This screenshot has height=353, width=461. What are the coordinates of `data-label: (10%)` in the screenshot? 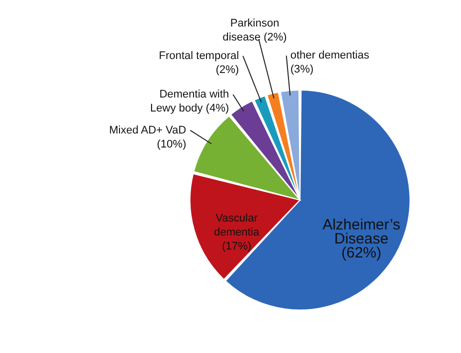 It's located at (171, 144).